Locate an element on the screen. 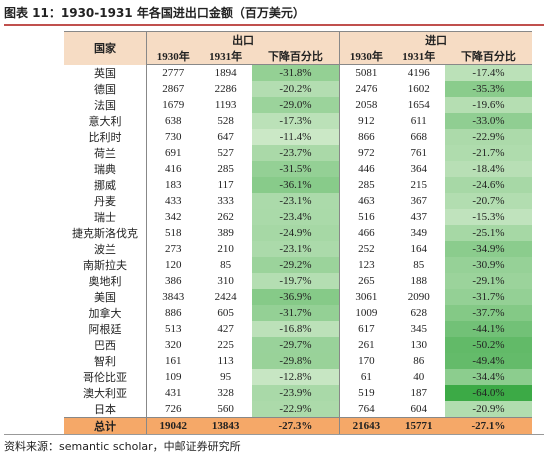 Image resolution: width=550 pixels, height=454 pixels. value-cell: 1894 is located at coordinates (225, 72).